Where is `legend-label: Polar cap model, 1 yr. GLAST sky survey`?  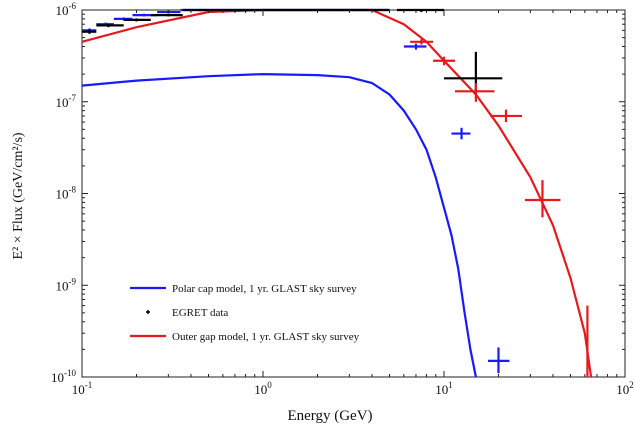 legend-label: Polar cap model, 1 yr. GLAST sky survey is located at coordinates (264, 289).